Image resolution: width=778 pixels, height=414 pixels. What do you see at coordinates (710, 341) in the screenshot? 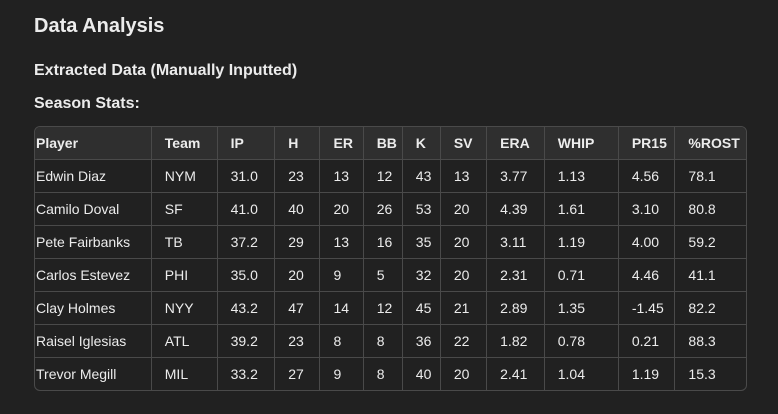
I see `table-cell: 88.3` at bounding box center [710, 341].